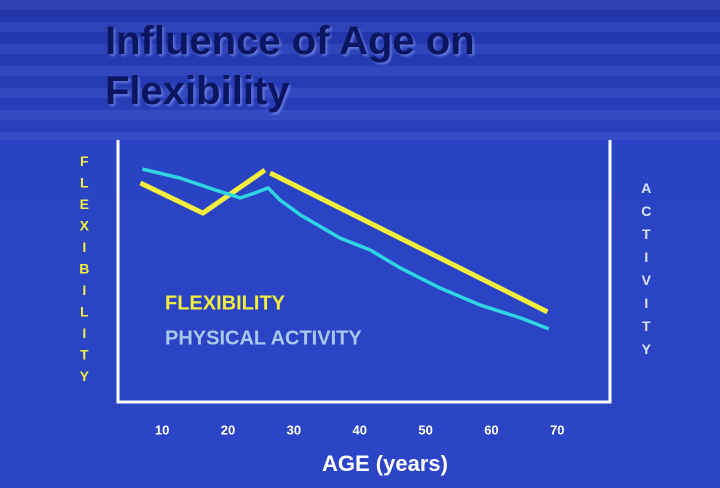  I want to click on x-tick-label: 30, so click(294, 429).